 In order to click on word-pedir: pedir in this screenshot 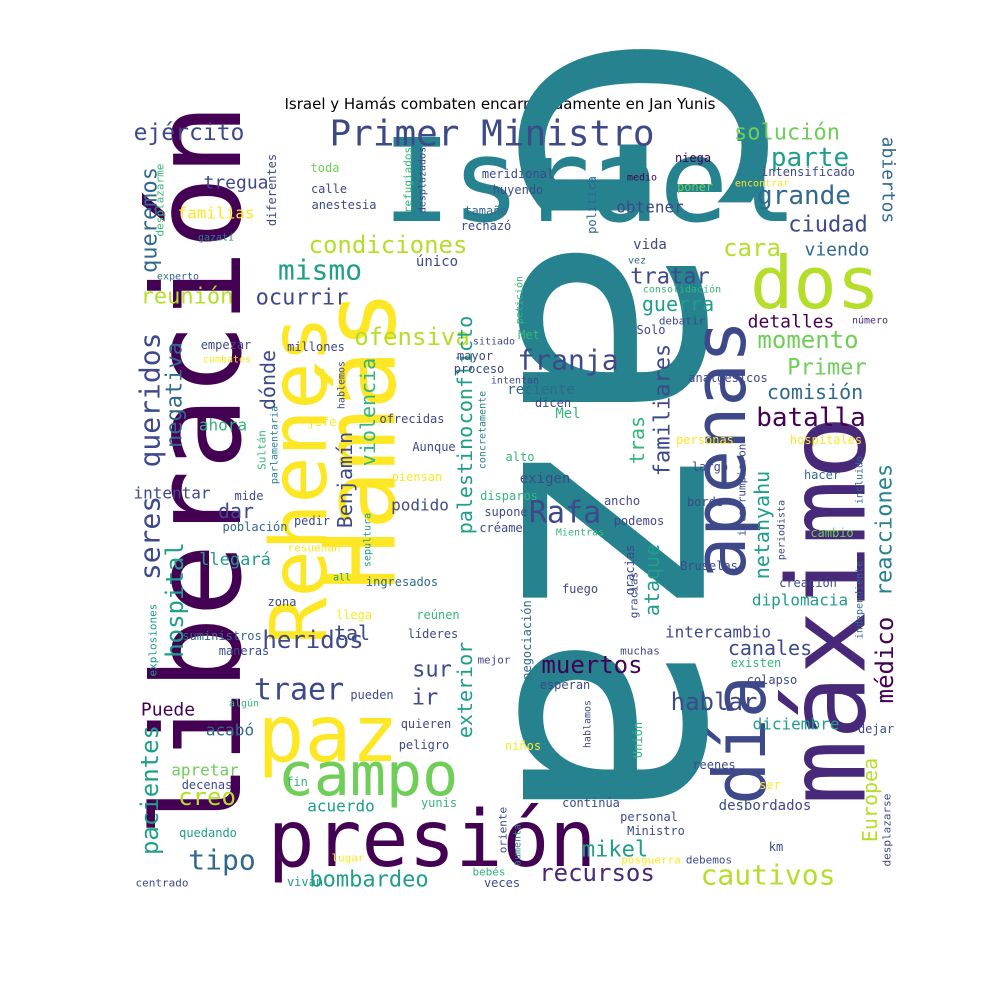, I will do `click(312, 521)`.